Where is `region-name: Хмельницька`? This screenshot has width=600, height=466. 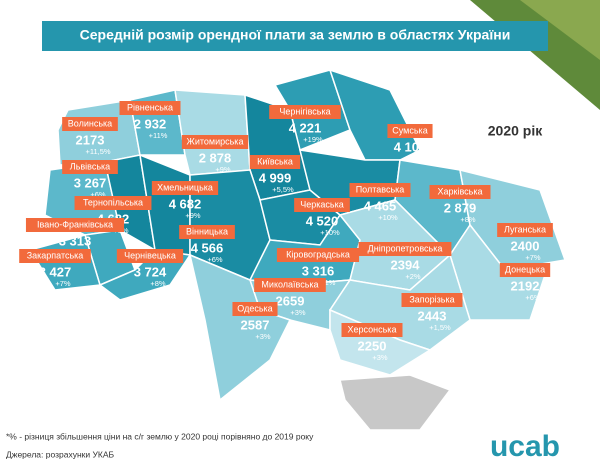
region-name: Хмельницька is located at coordinates (185, 187).